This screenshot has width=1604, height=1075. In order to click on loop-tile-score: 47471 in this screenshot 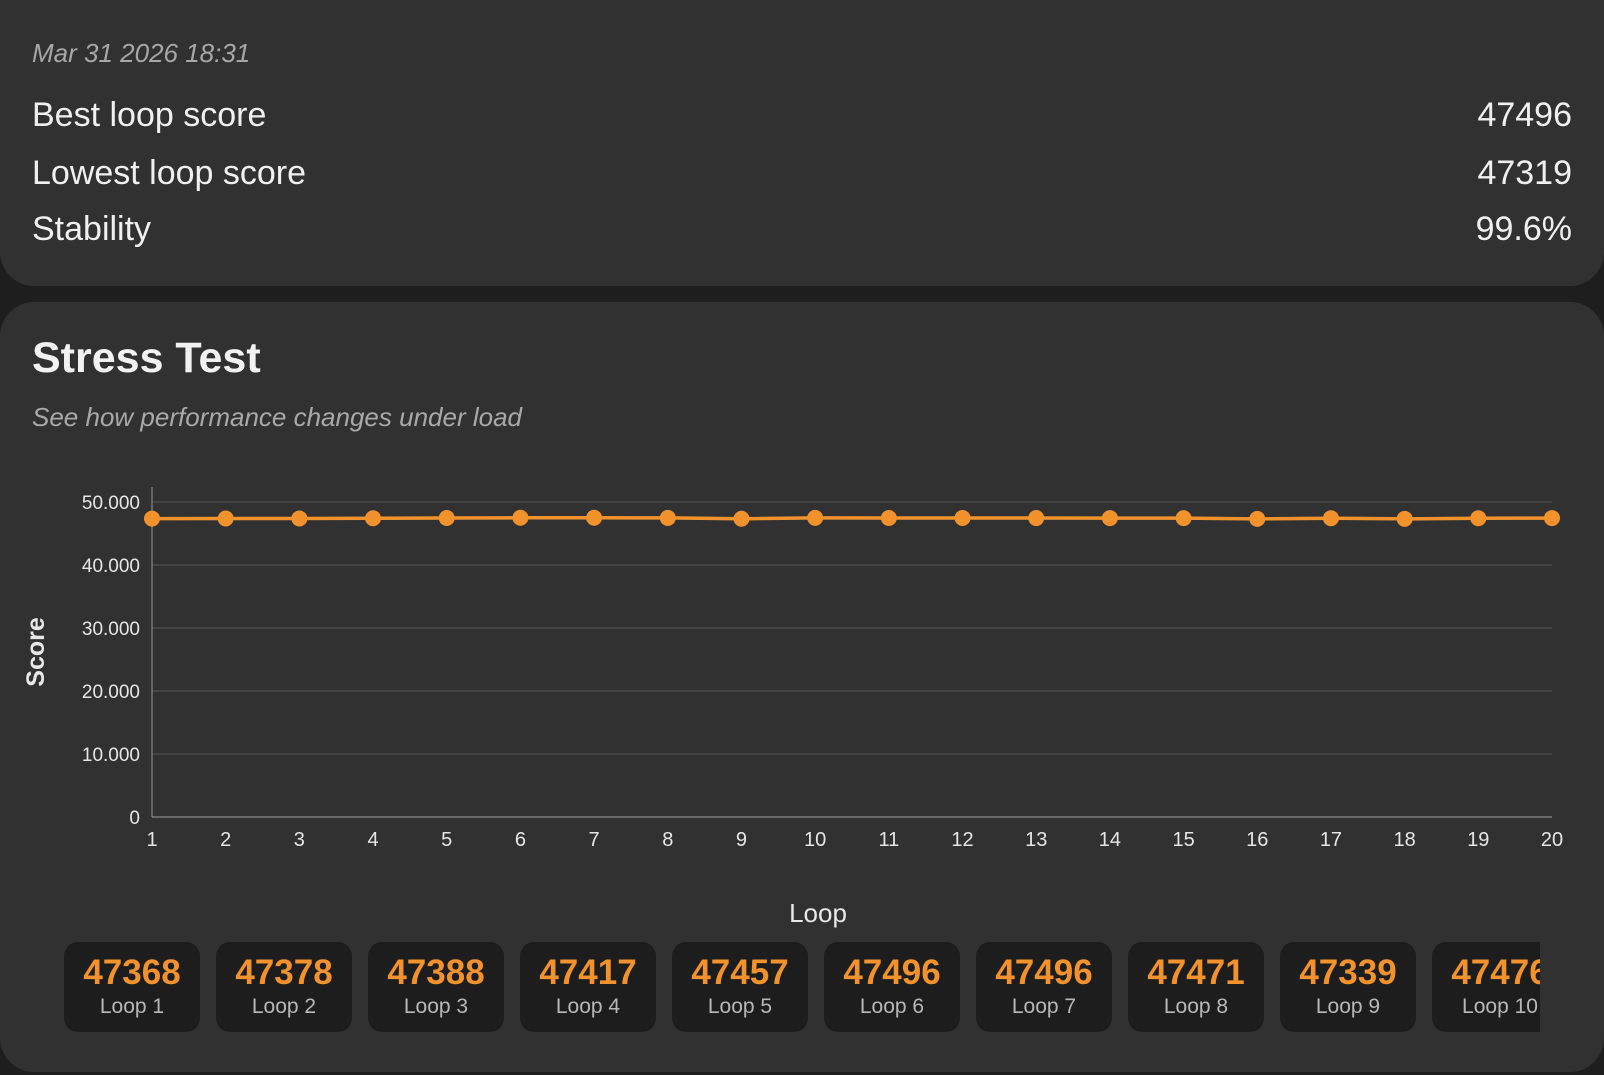, I will do `click(1196, 972)`.